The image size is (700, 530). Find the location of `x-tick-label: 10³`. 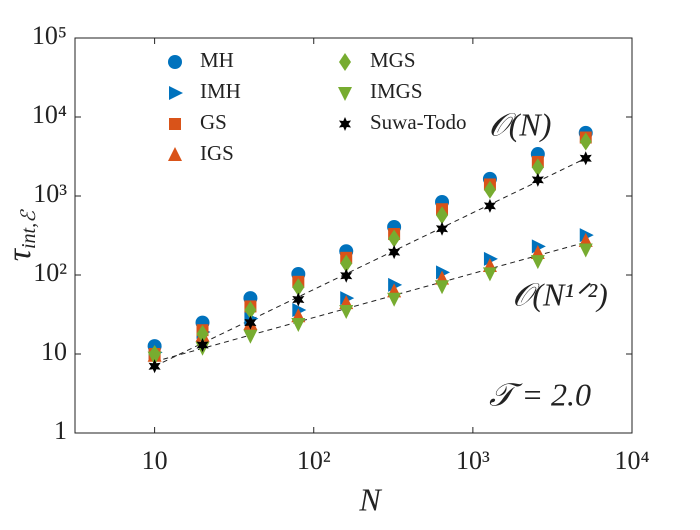

x-tick-label: 10³ is located at coordinates (473, 460).